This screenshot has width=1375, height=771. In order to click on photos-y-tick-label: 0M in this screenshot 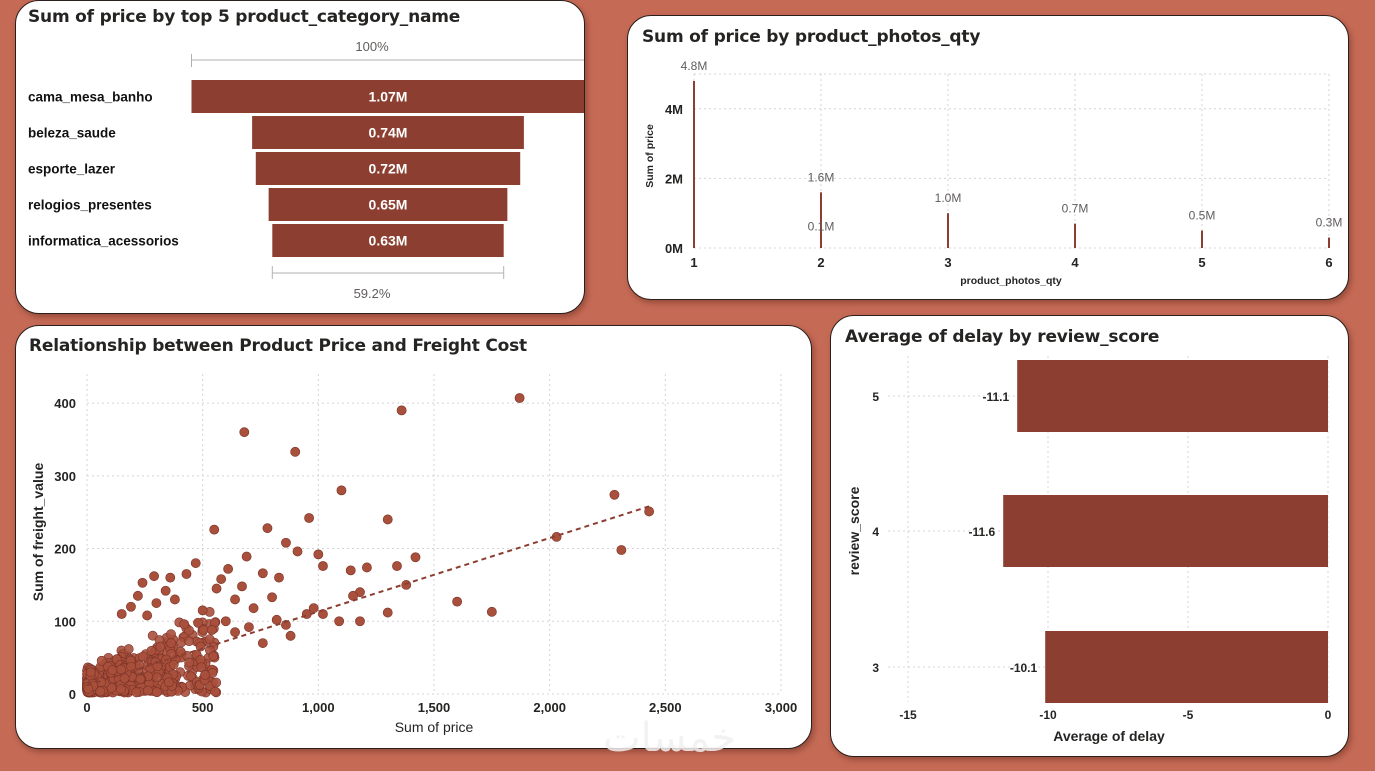, I will do `click(674, 248)`.